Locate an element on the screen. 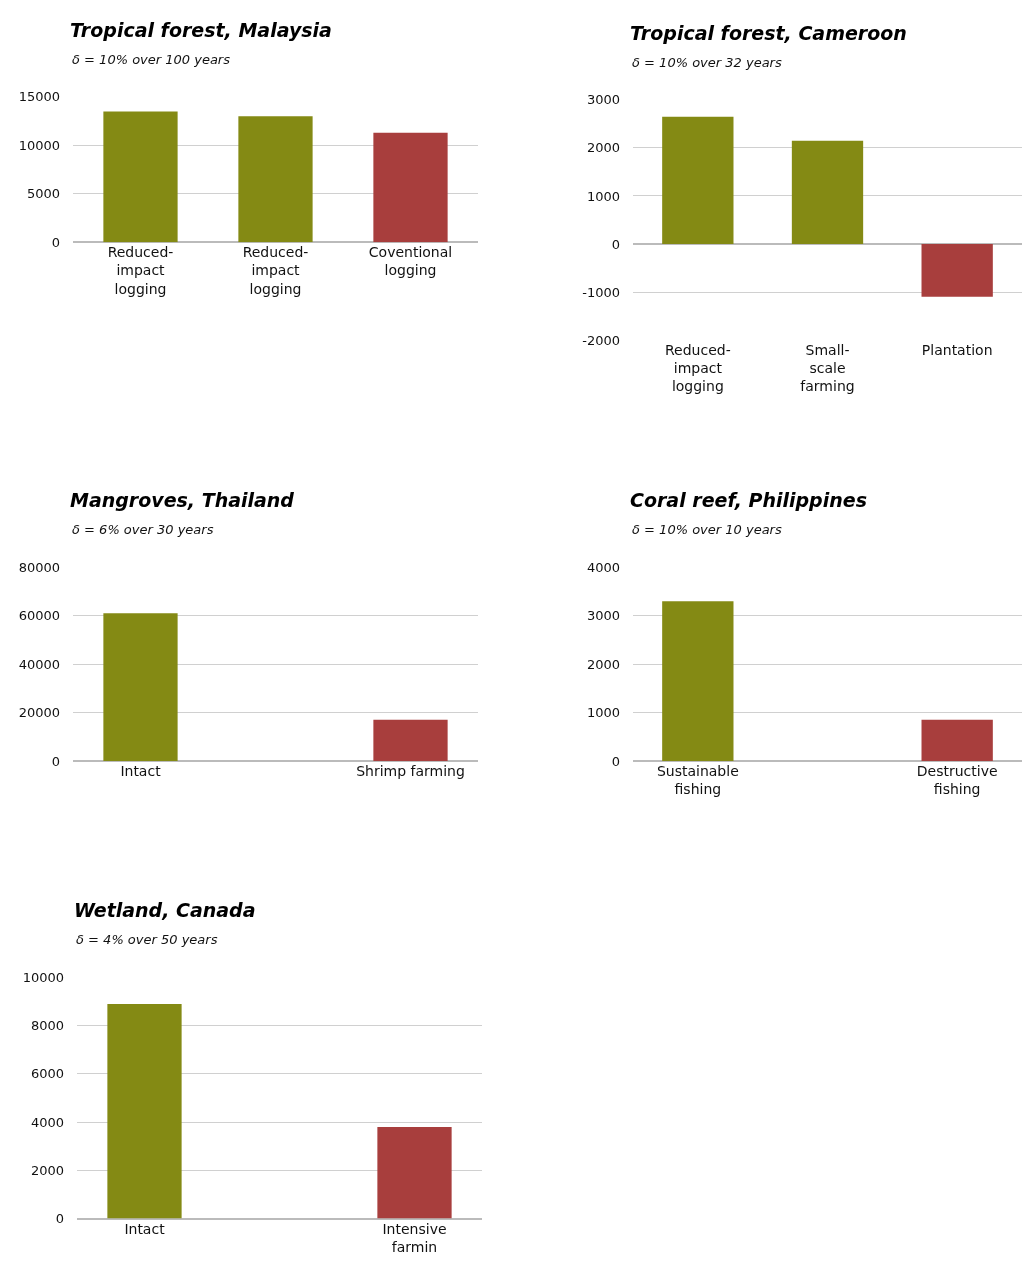 The image size is (1027, 1276). y-tick-label: 5000 is located at coordinates (43, 194).